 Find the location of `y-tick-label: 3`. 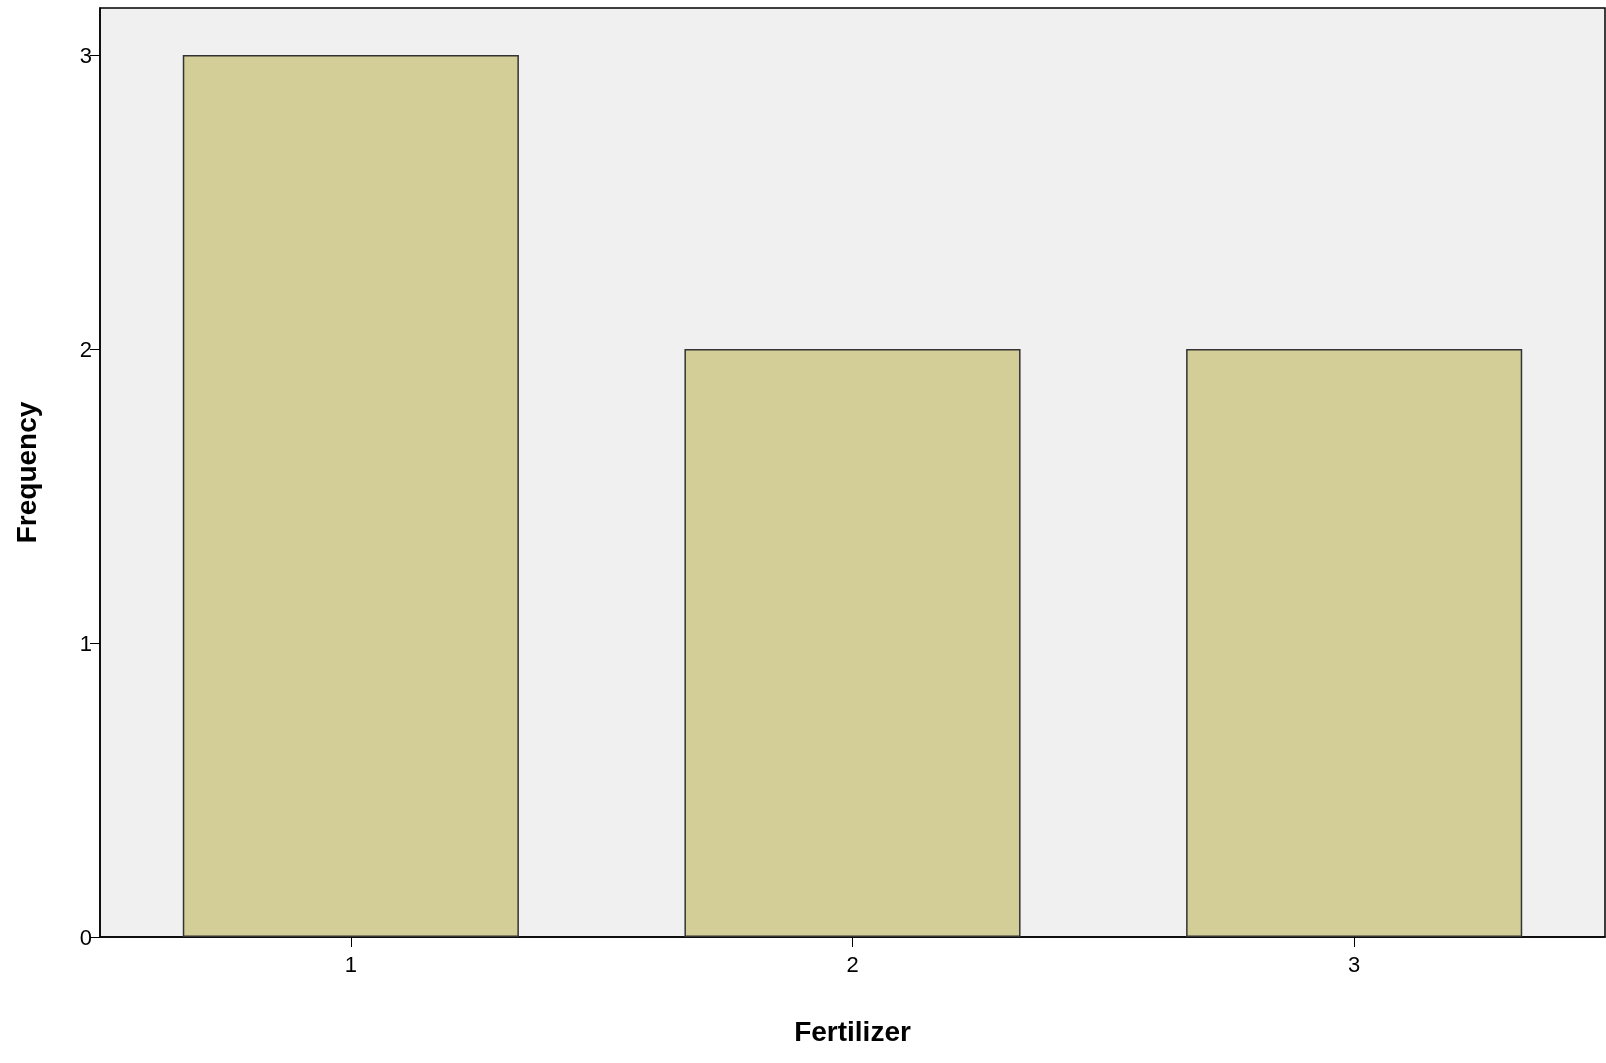

y-tick-label: 3 is located at coordinates (85, 55).